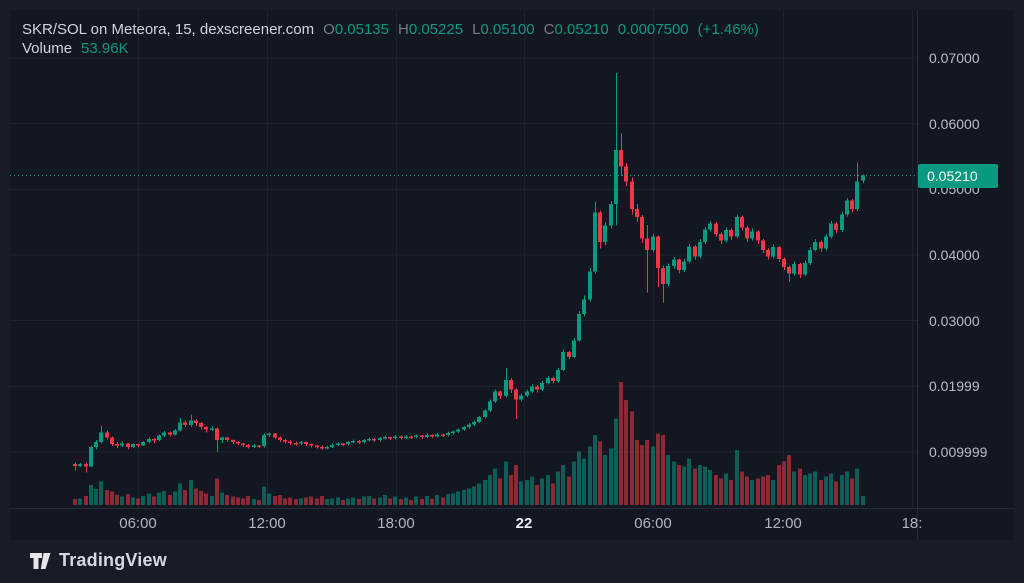 This screenshot has height=583, width=1024. I want to click on time-tick-label: 06:00, so click(138, 523).